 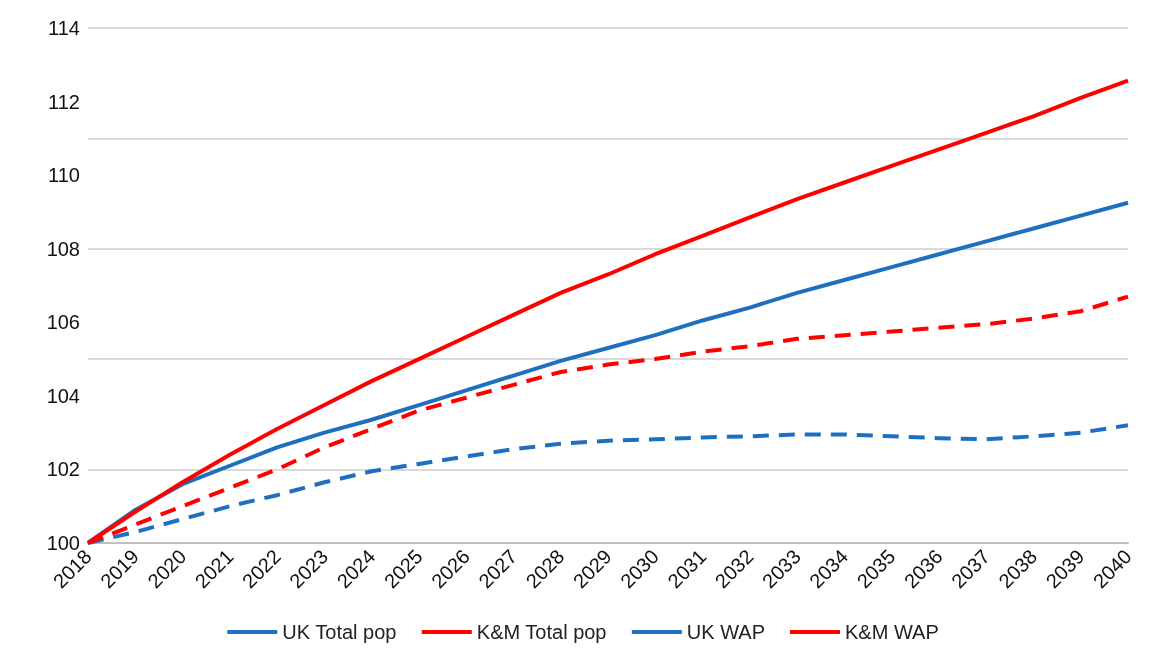 I want to click on y-tick-label: 108, so click(x=63, y=248).